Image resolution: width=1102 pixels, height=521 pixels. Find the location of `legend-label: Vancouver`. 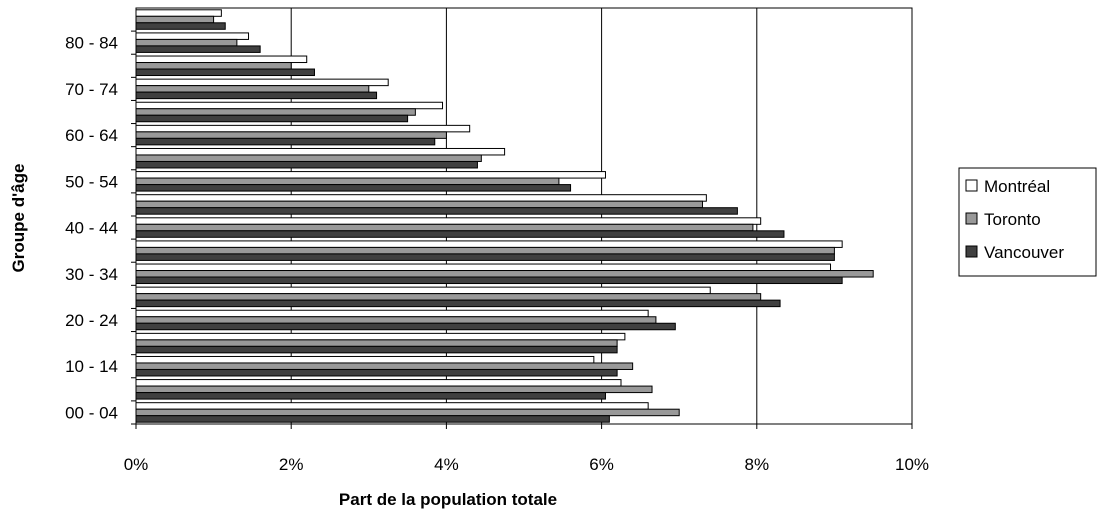

legend-label: Vancouver is located at coordinates (1024, 252).